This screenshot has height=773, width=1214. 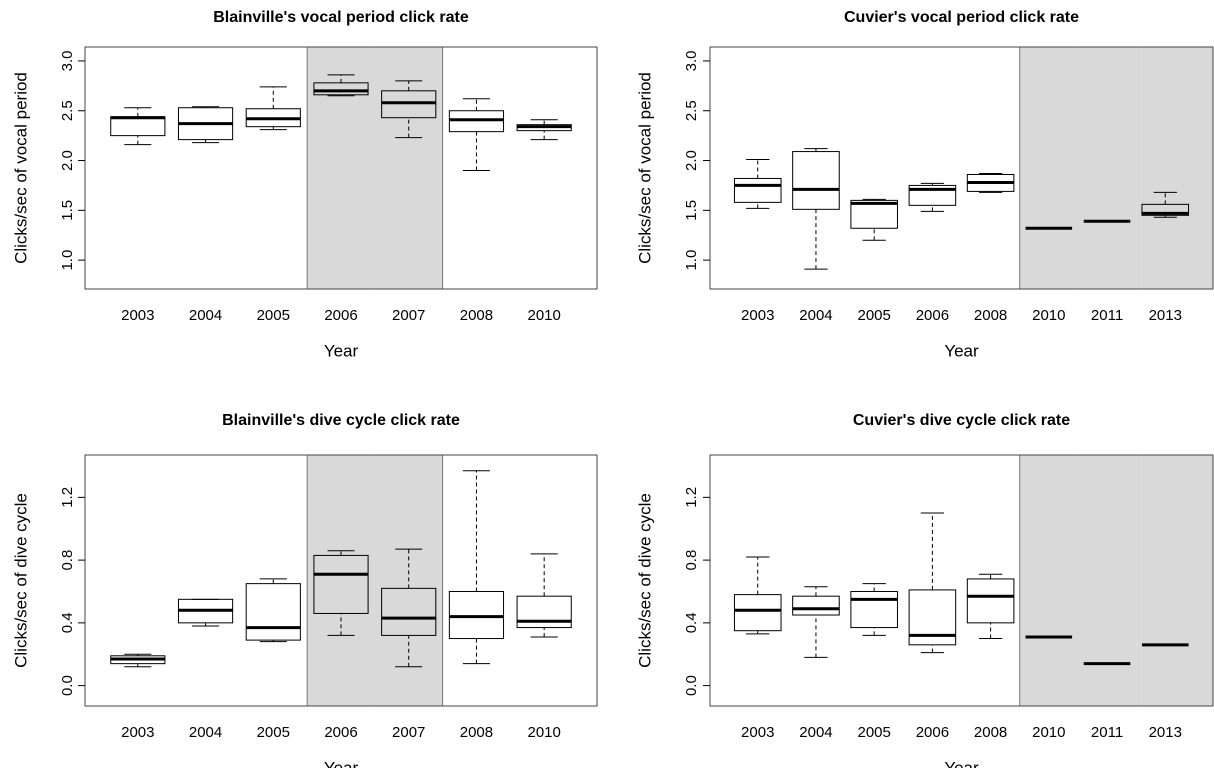 I want to click on chart-title: Blainville's vocal period click rate, so click(x=341, y=17).